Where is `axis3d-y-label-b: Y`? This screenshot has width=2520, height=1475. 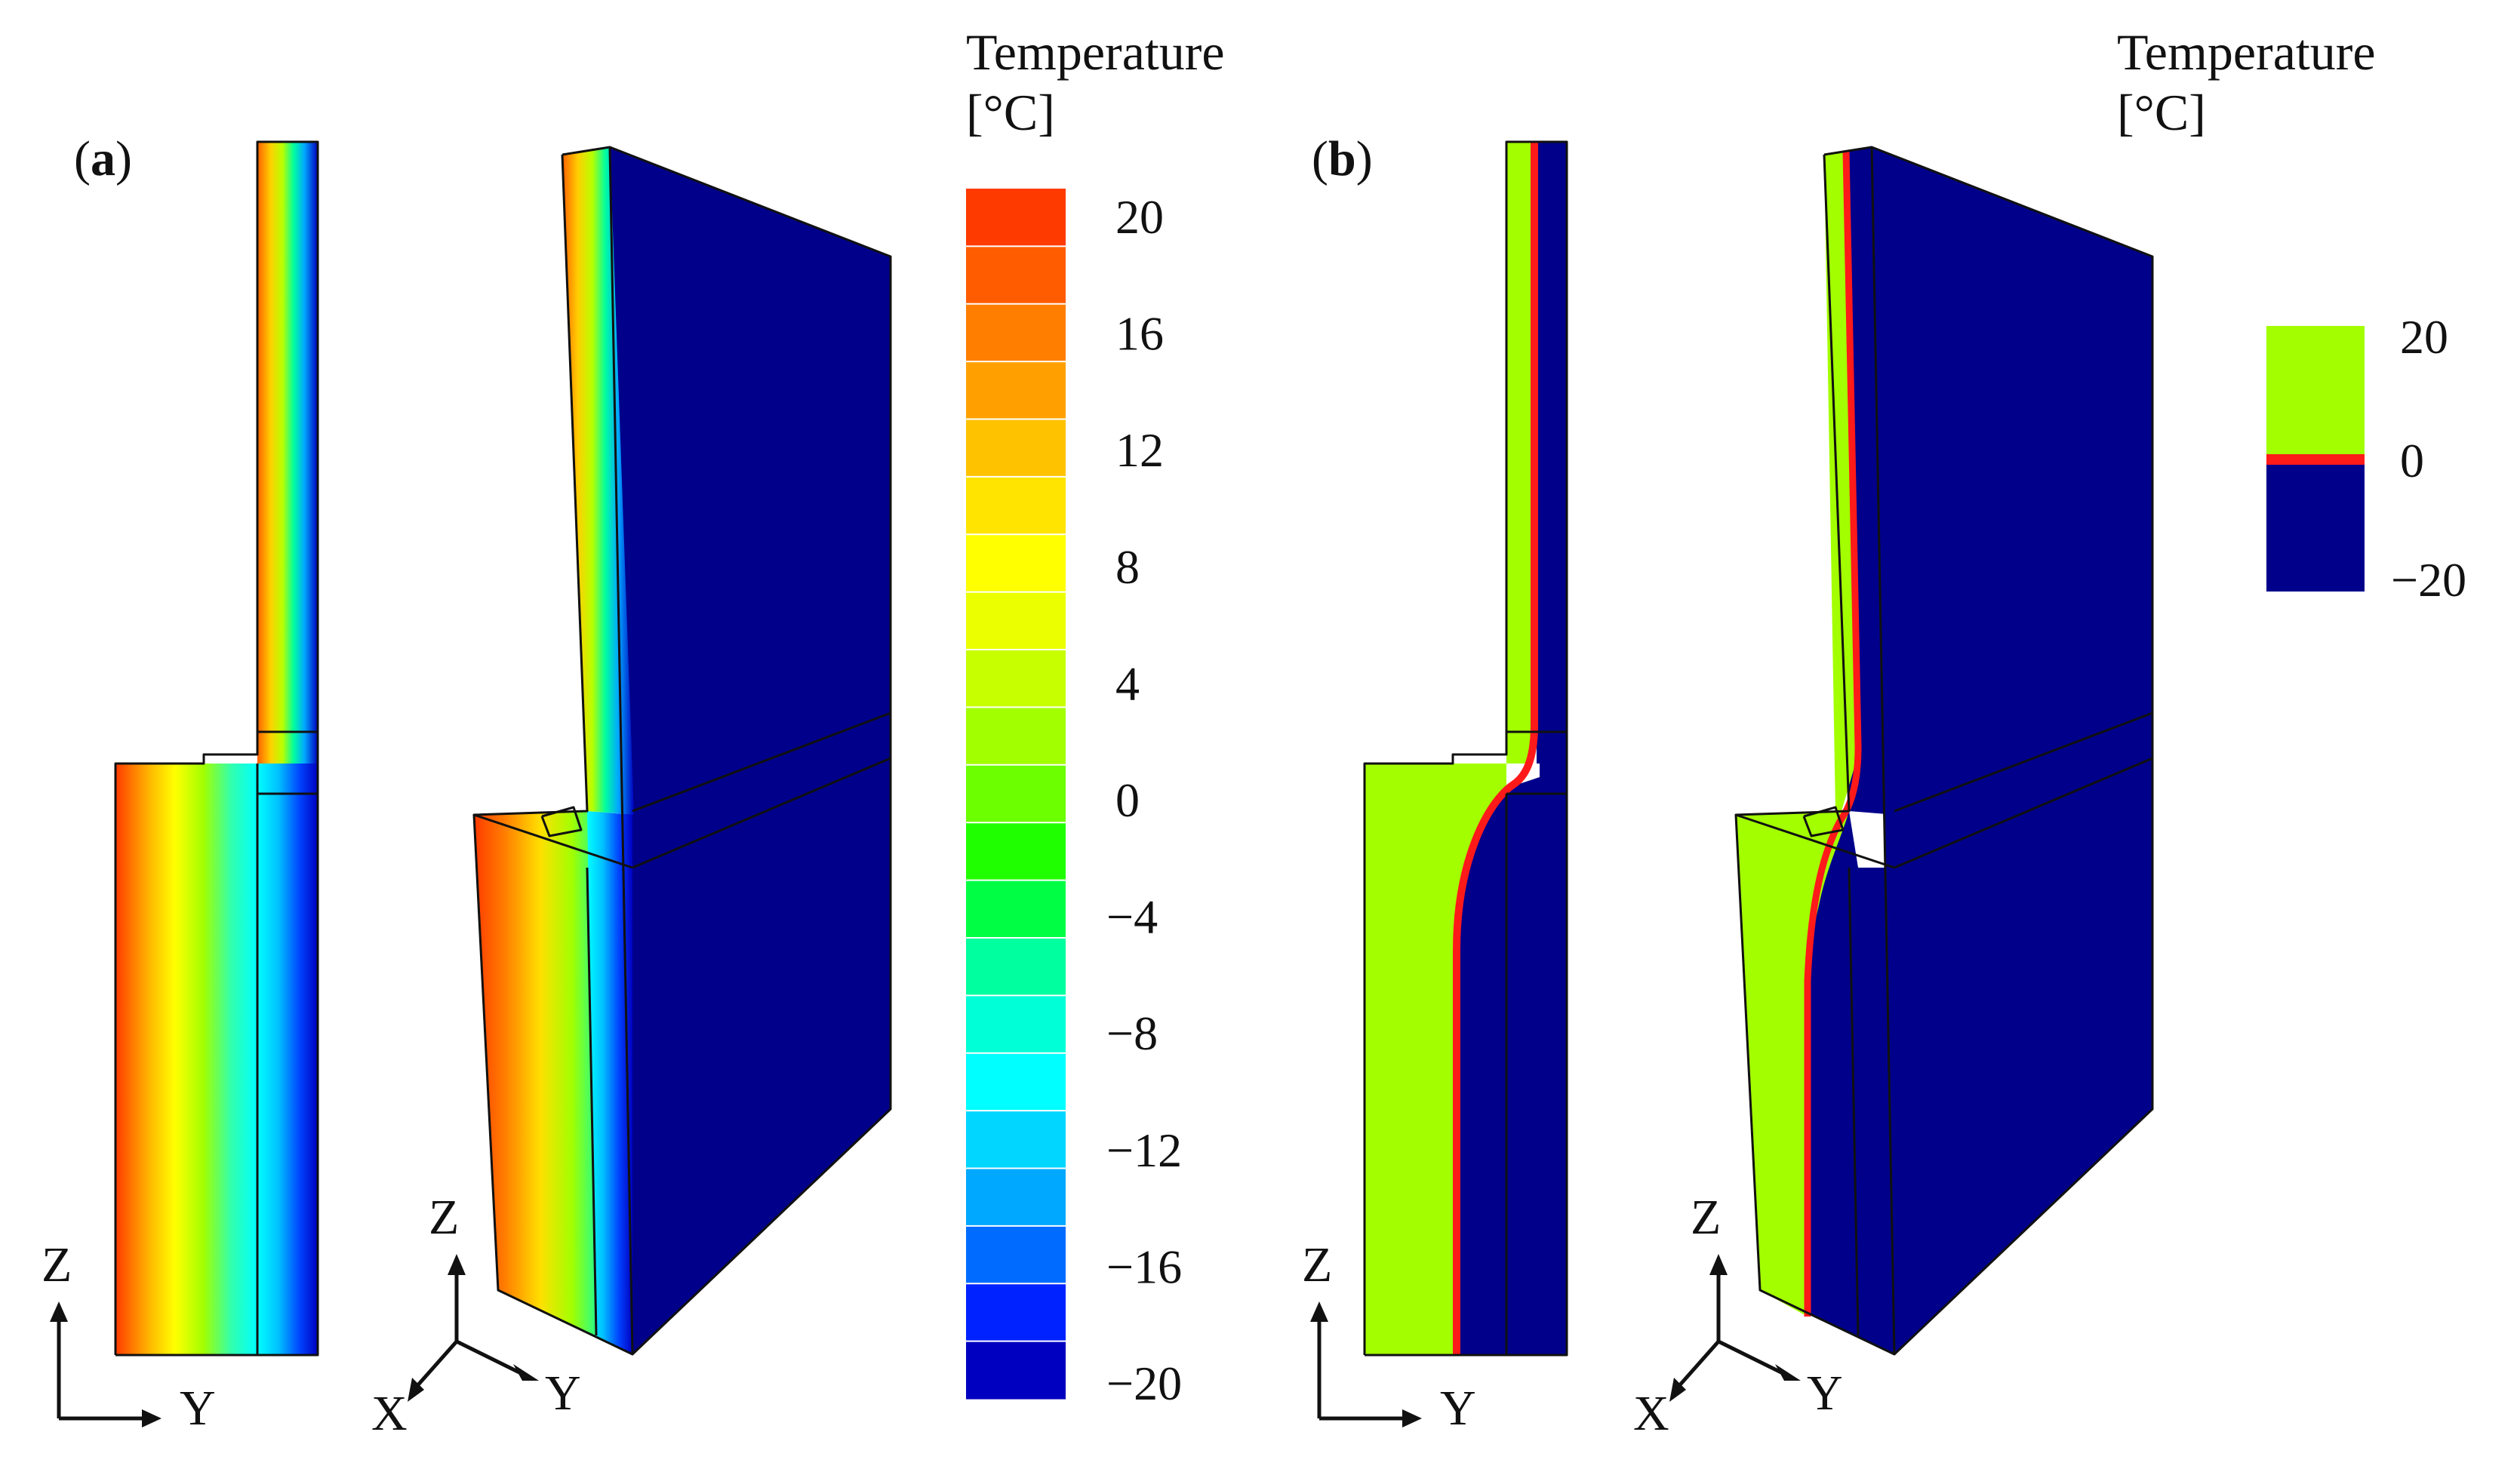
axis3d-y-label-b: Y is located at coordinates (1825, 1393).